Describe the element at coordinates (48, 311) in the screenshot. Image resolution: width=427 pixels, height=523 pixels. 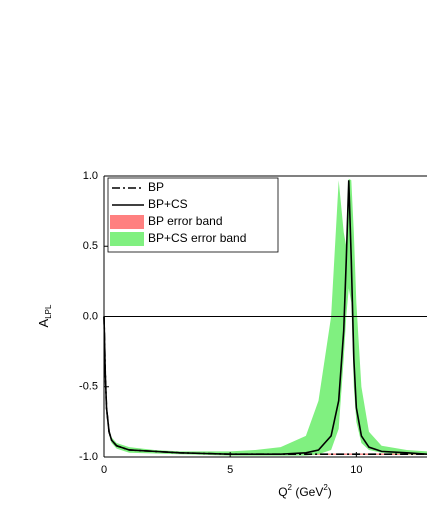
I see `y-label-sub: LPL` at that location.